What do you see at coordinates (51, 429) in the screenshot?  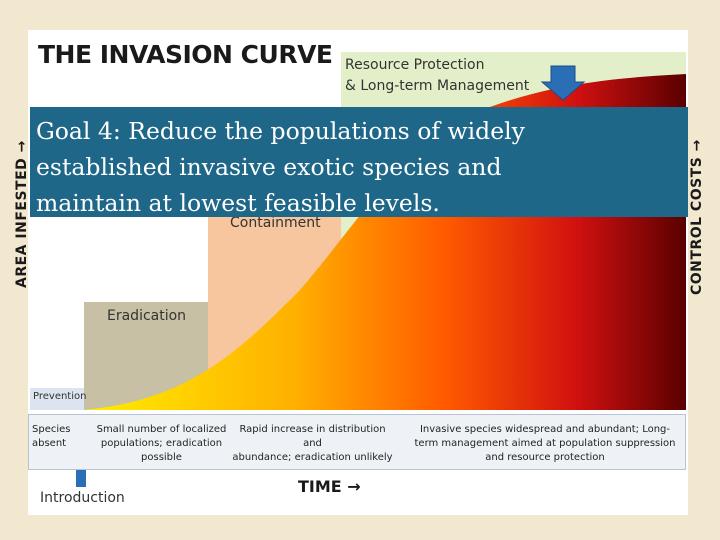 I see `desc-line: Species` at bounding box center [51, 429].